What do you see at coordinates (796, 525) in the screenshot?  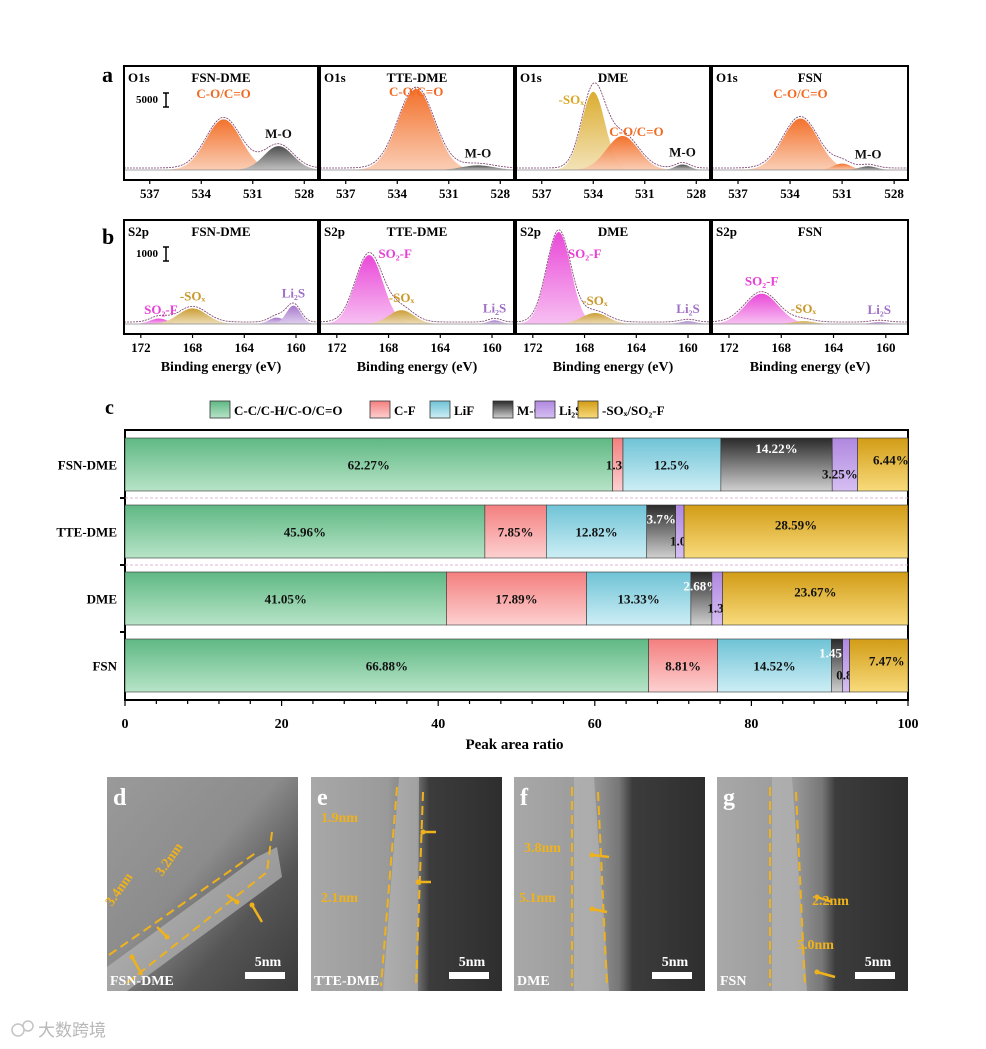 I see `data-label: 28.59%` at bounding box center [796, 525].